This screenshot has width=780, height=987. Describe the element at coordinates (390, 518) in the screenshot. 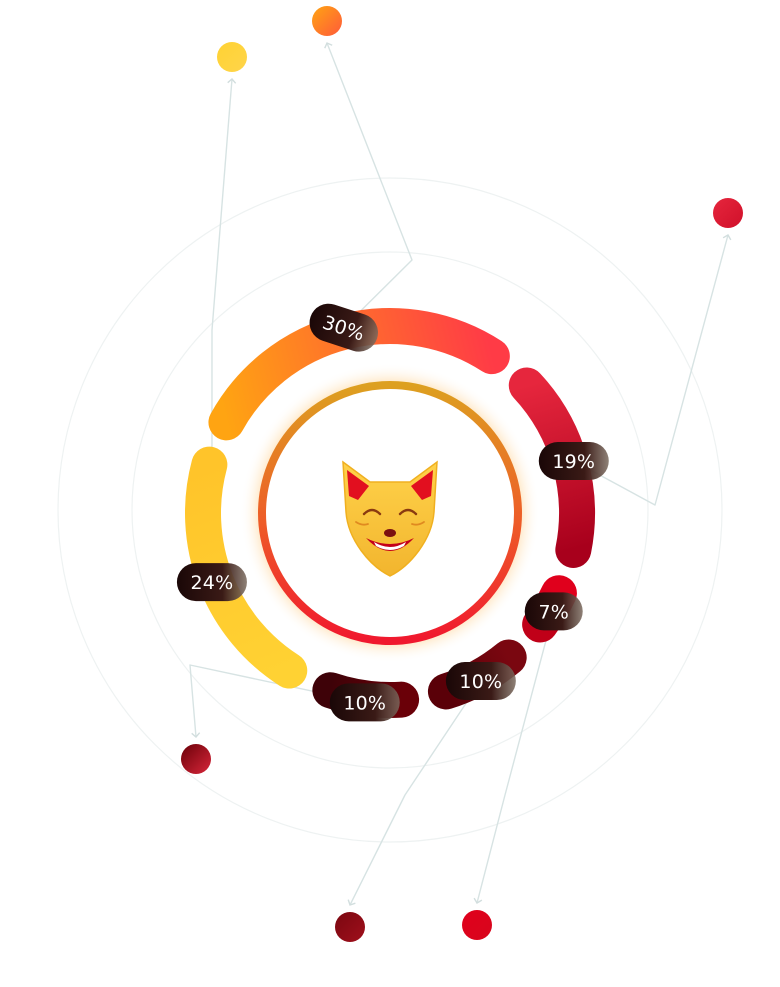

I see `fox-head-icon` at that location.